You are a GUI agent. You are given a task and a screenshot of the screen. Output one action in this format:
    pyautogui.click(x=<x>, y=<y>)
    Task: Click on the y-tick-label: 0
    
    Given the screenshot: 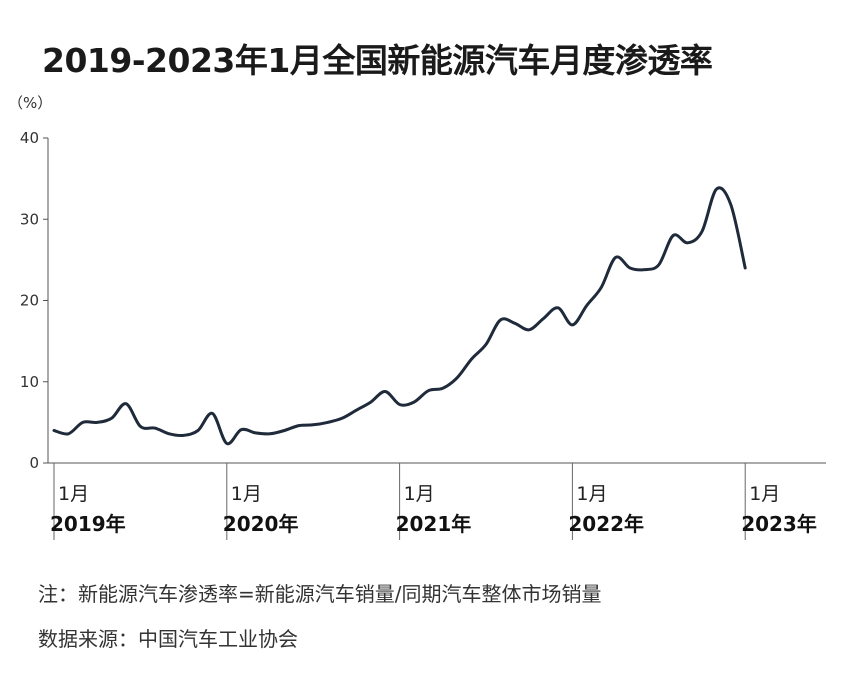 What is the action you would take?
    pyautogui.click(x=34, y=463)
    